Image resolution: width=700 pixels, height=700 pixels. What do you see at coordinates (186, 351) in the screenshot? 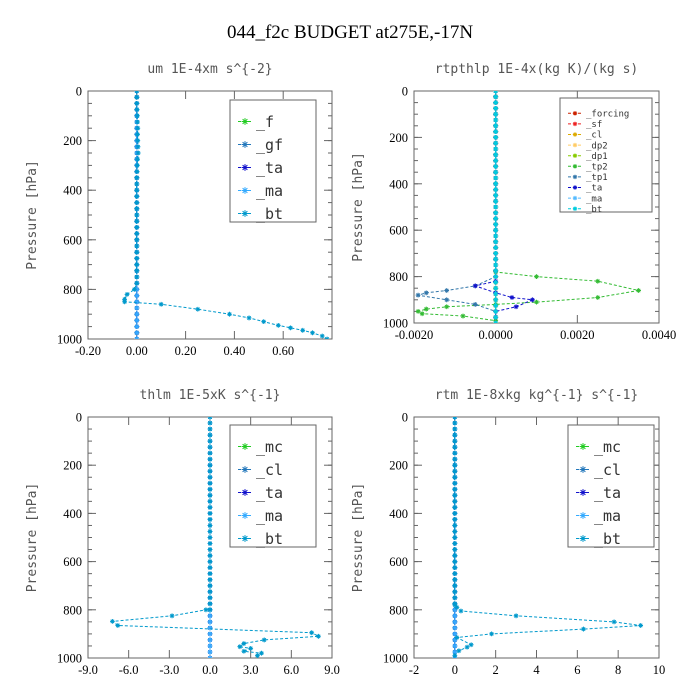
I see `x-tick-label: 0.20` at bounding box center [186, 351].